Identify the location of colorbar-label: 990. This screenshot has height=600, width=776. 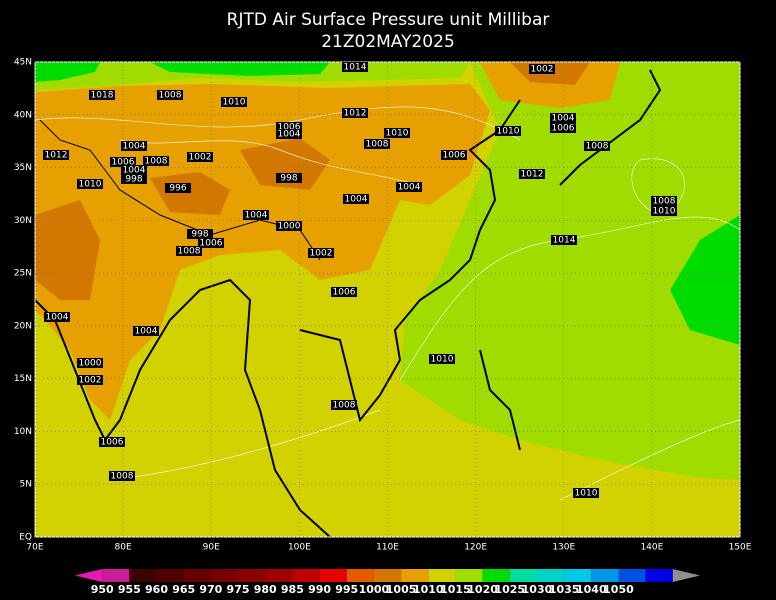
(319, 589).